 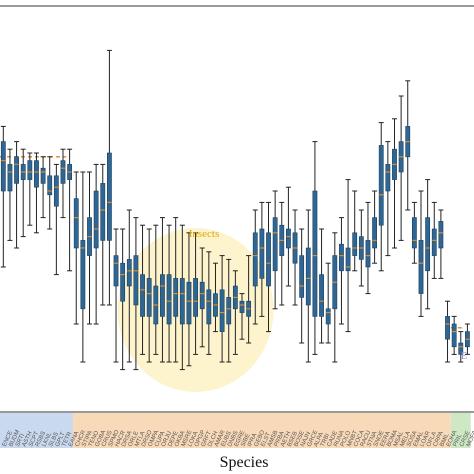 I want to click on box-SIBE, so click(x=242, y=316).